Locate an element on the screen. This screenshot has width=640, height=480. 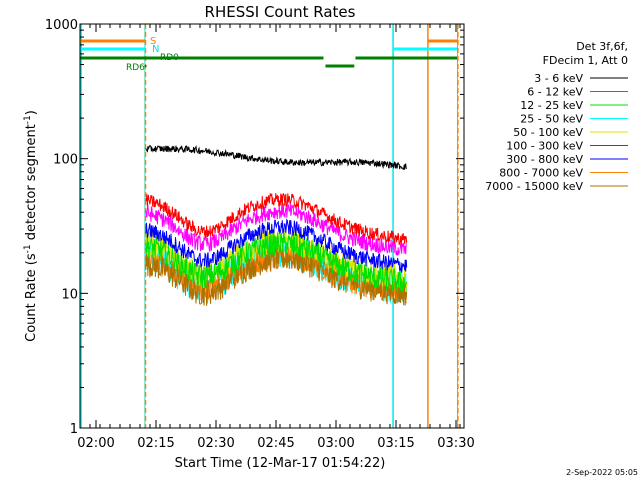
legend-label: 3 - 6 keV is located at coordinates (558, 78).